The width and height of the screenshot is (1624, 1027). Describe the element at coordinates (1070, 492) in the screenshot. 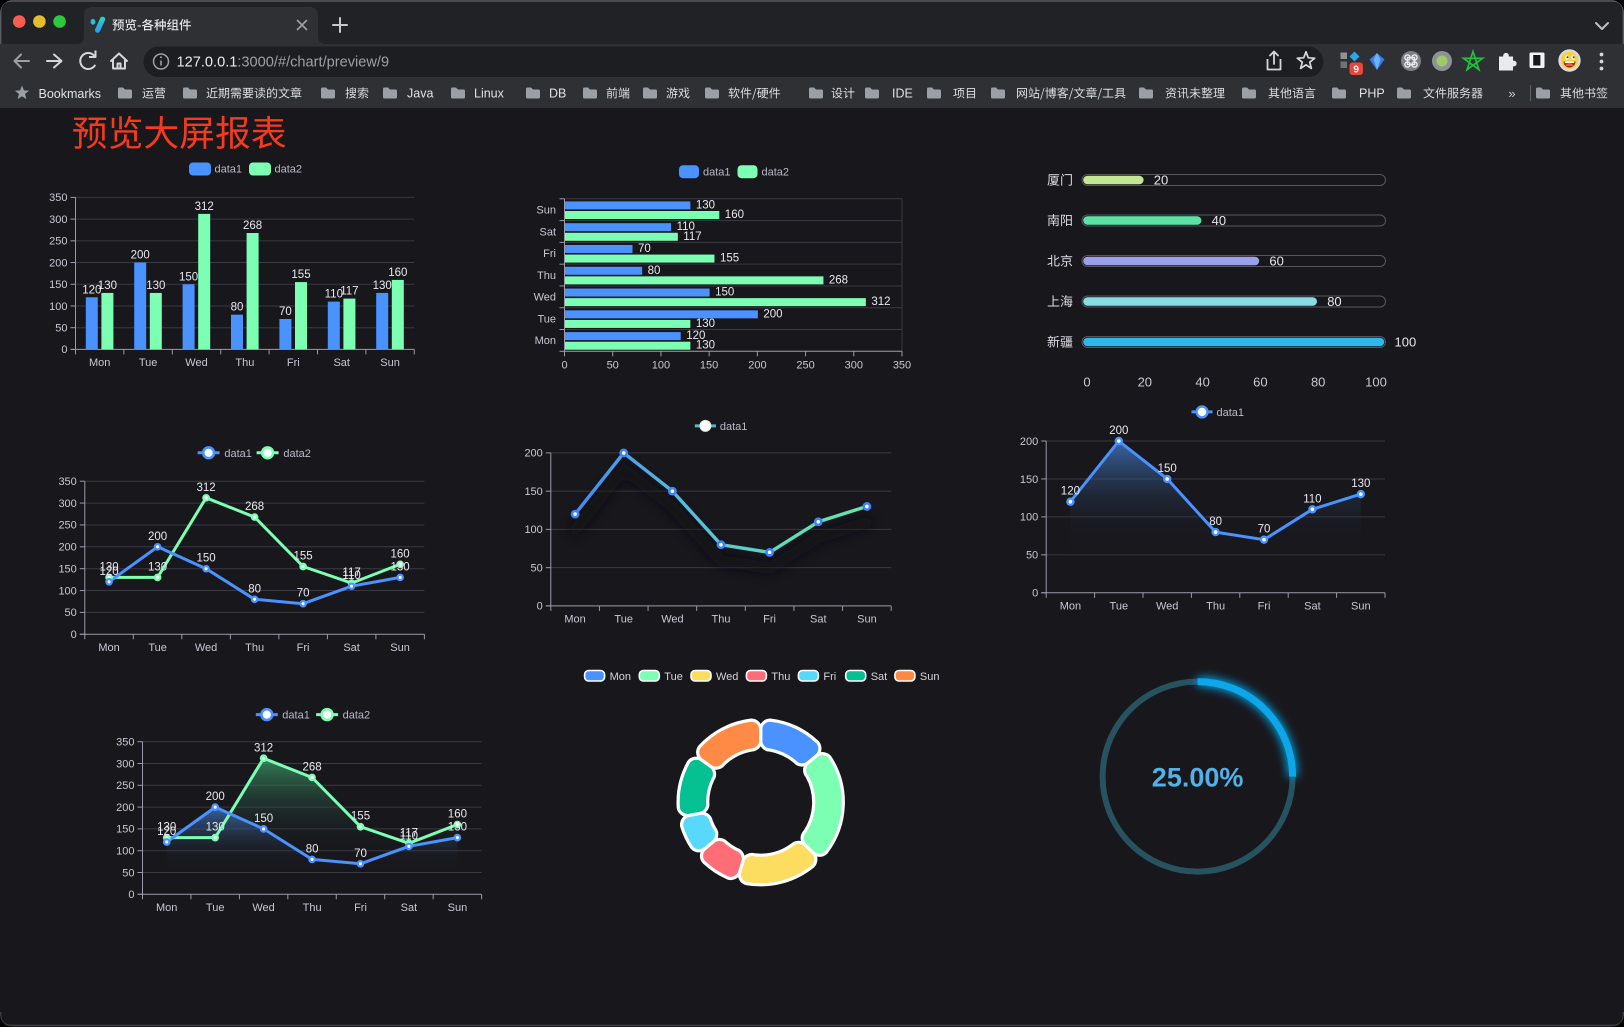

I see `svg-text: 120` at that location.